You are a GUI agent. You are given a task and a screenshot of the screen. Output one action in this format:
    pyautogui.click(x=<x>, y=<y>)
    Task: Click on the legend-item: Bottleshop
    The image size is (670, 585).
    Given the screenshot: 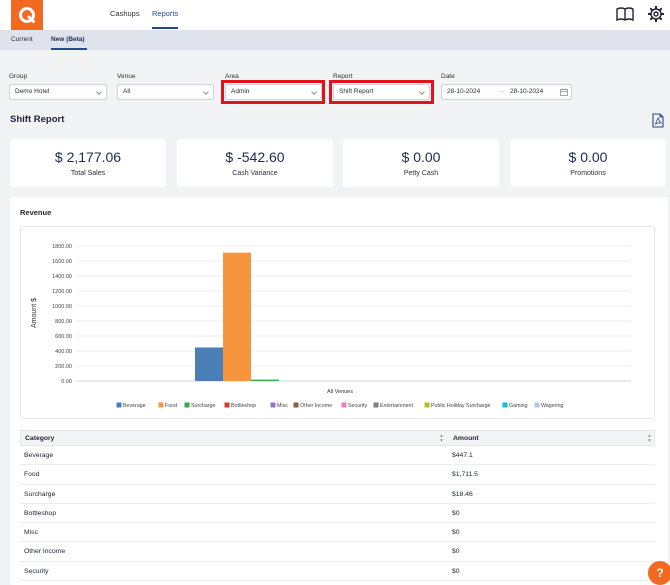 What is the action you would take?
    pyautogui.click(x=243, y=406)
    